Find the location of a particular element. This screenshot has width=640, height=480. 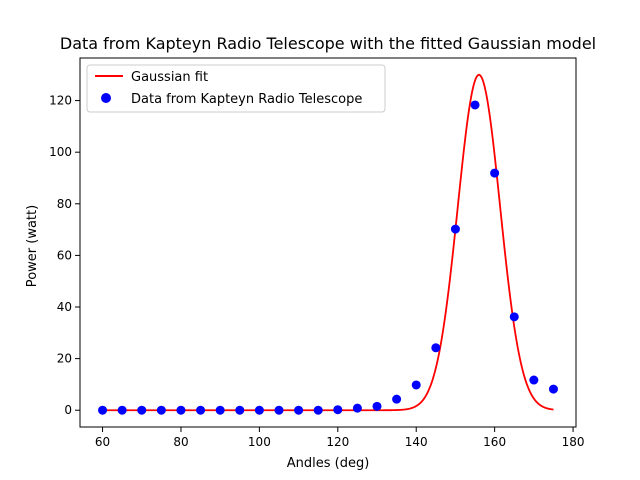

x-tick-label: 60 is located at coordinates (102, 442).